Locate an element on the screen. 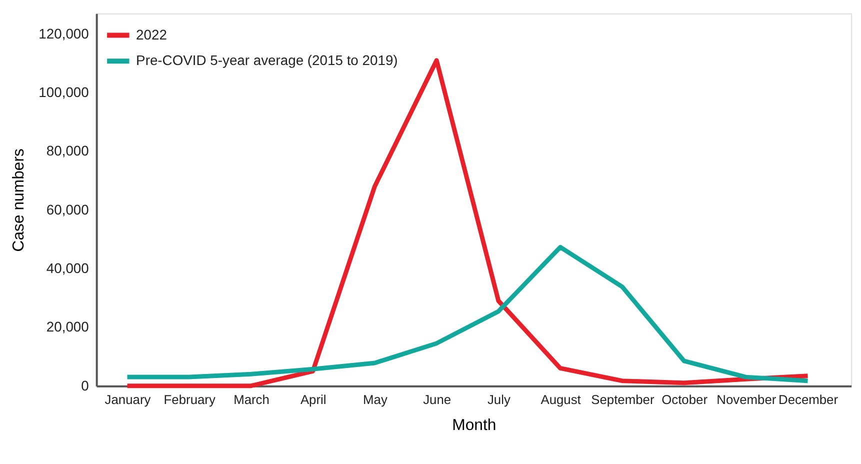 This screenshot has height=464, width=861. y-axis-title: Case numbers is located at coordinates (19, 200).